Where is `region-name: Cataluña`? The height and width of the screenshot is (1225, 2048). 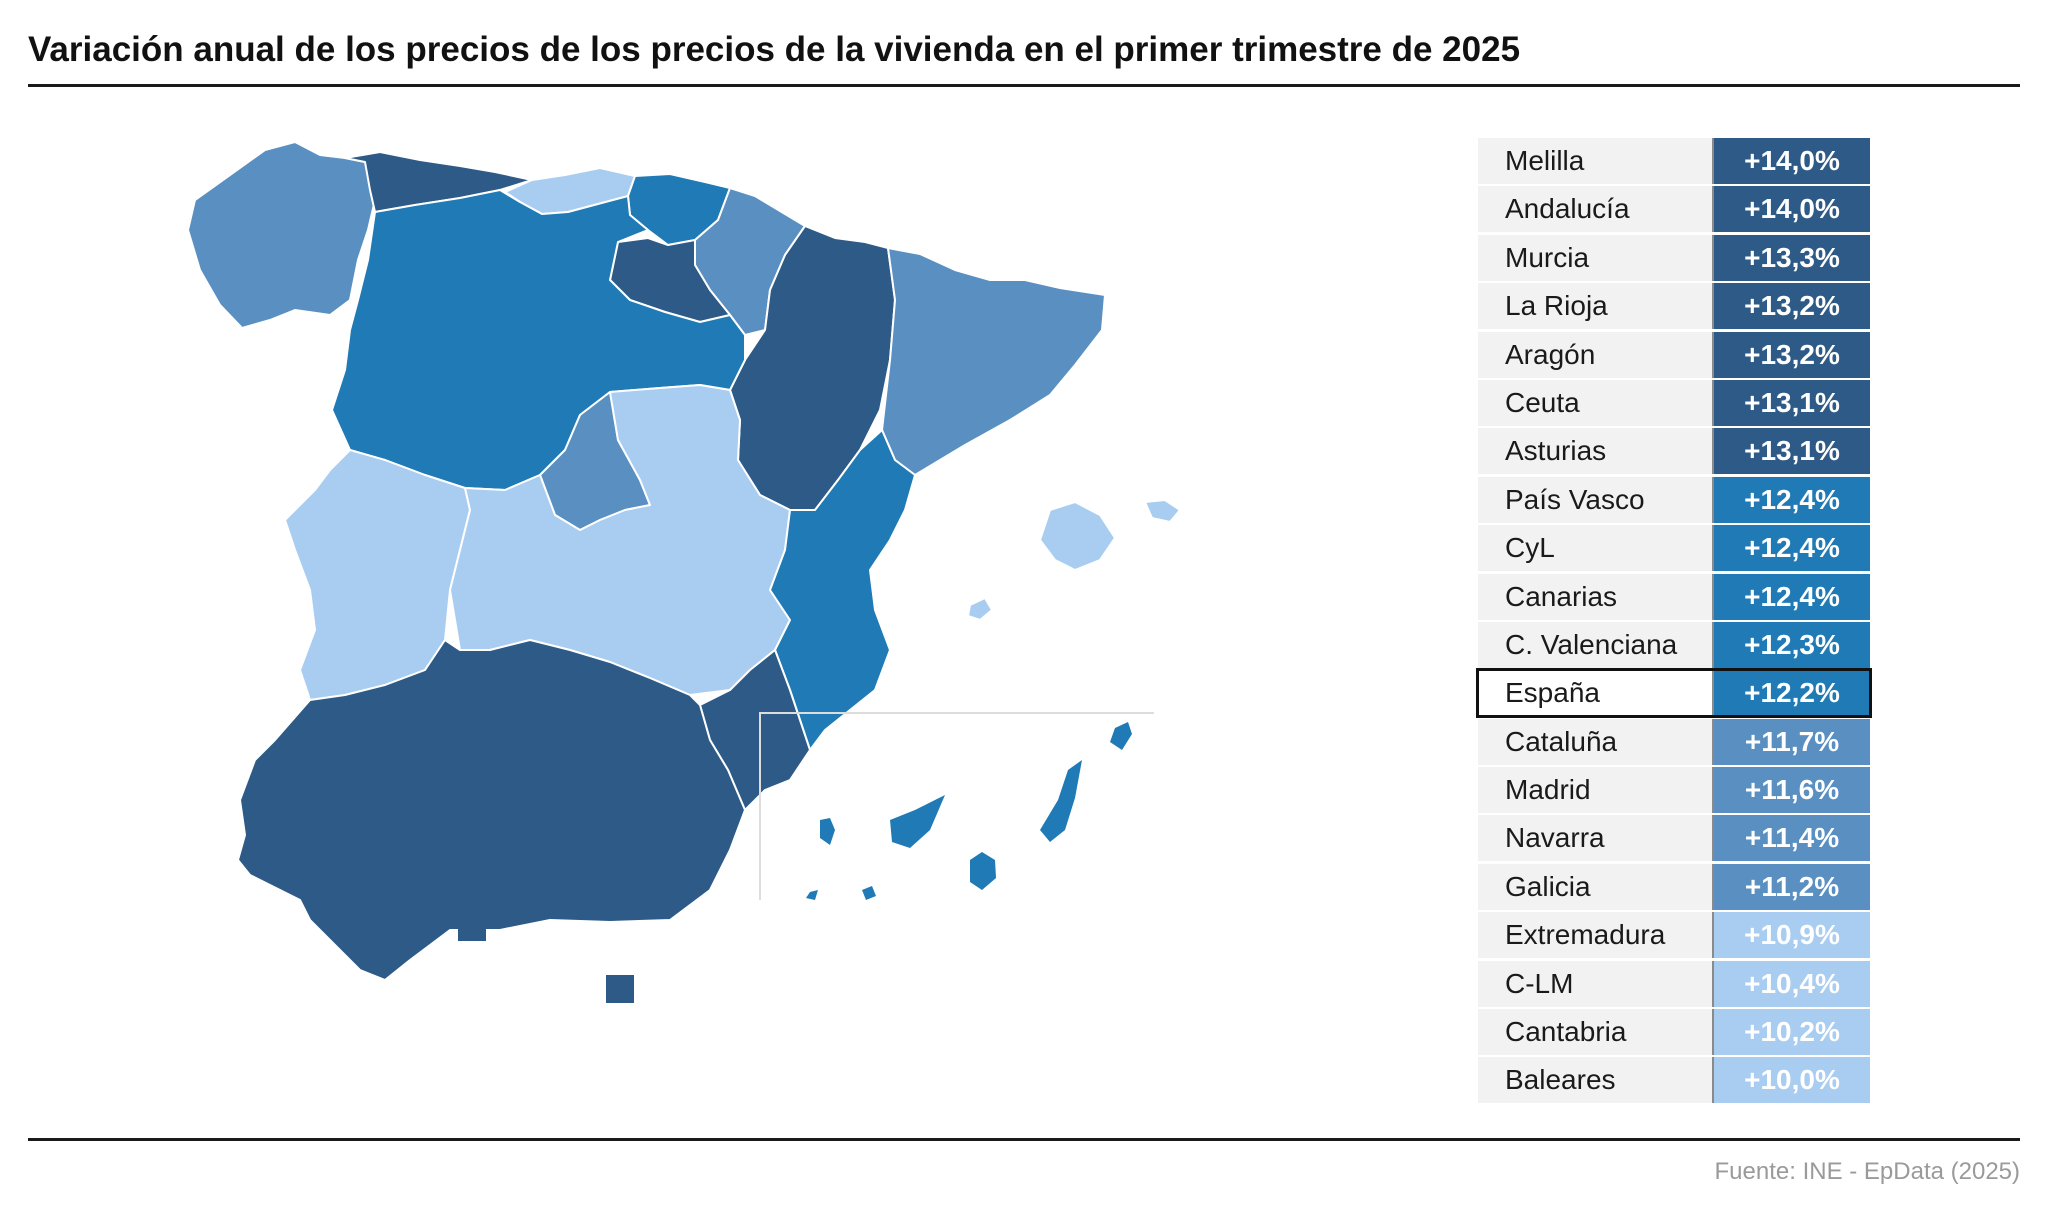
region-name: Cataluña is located at coordinates (1596, 741).